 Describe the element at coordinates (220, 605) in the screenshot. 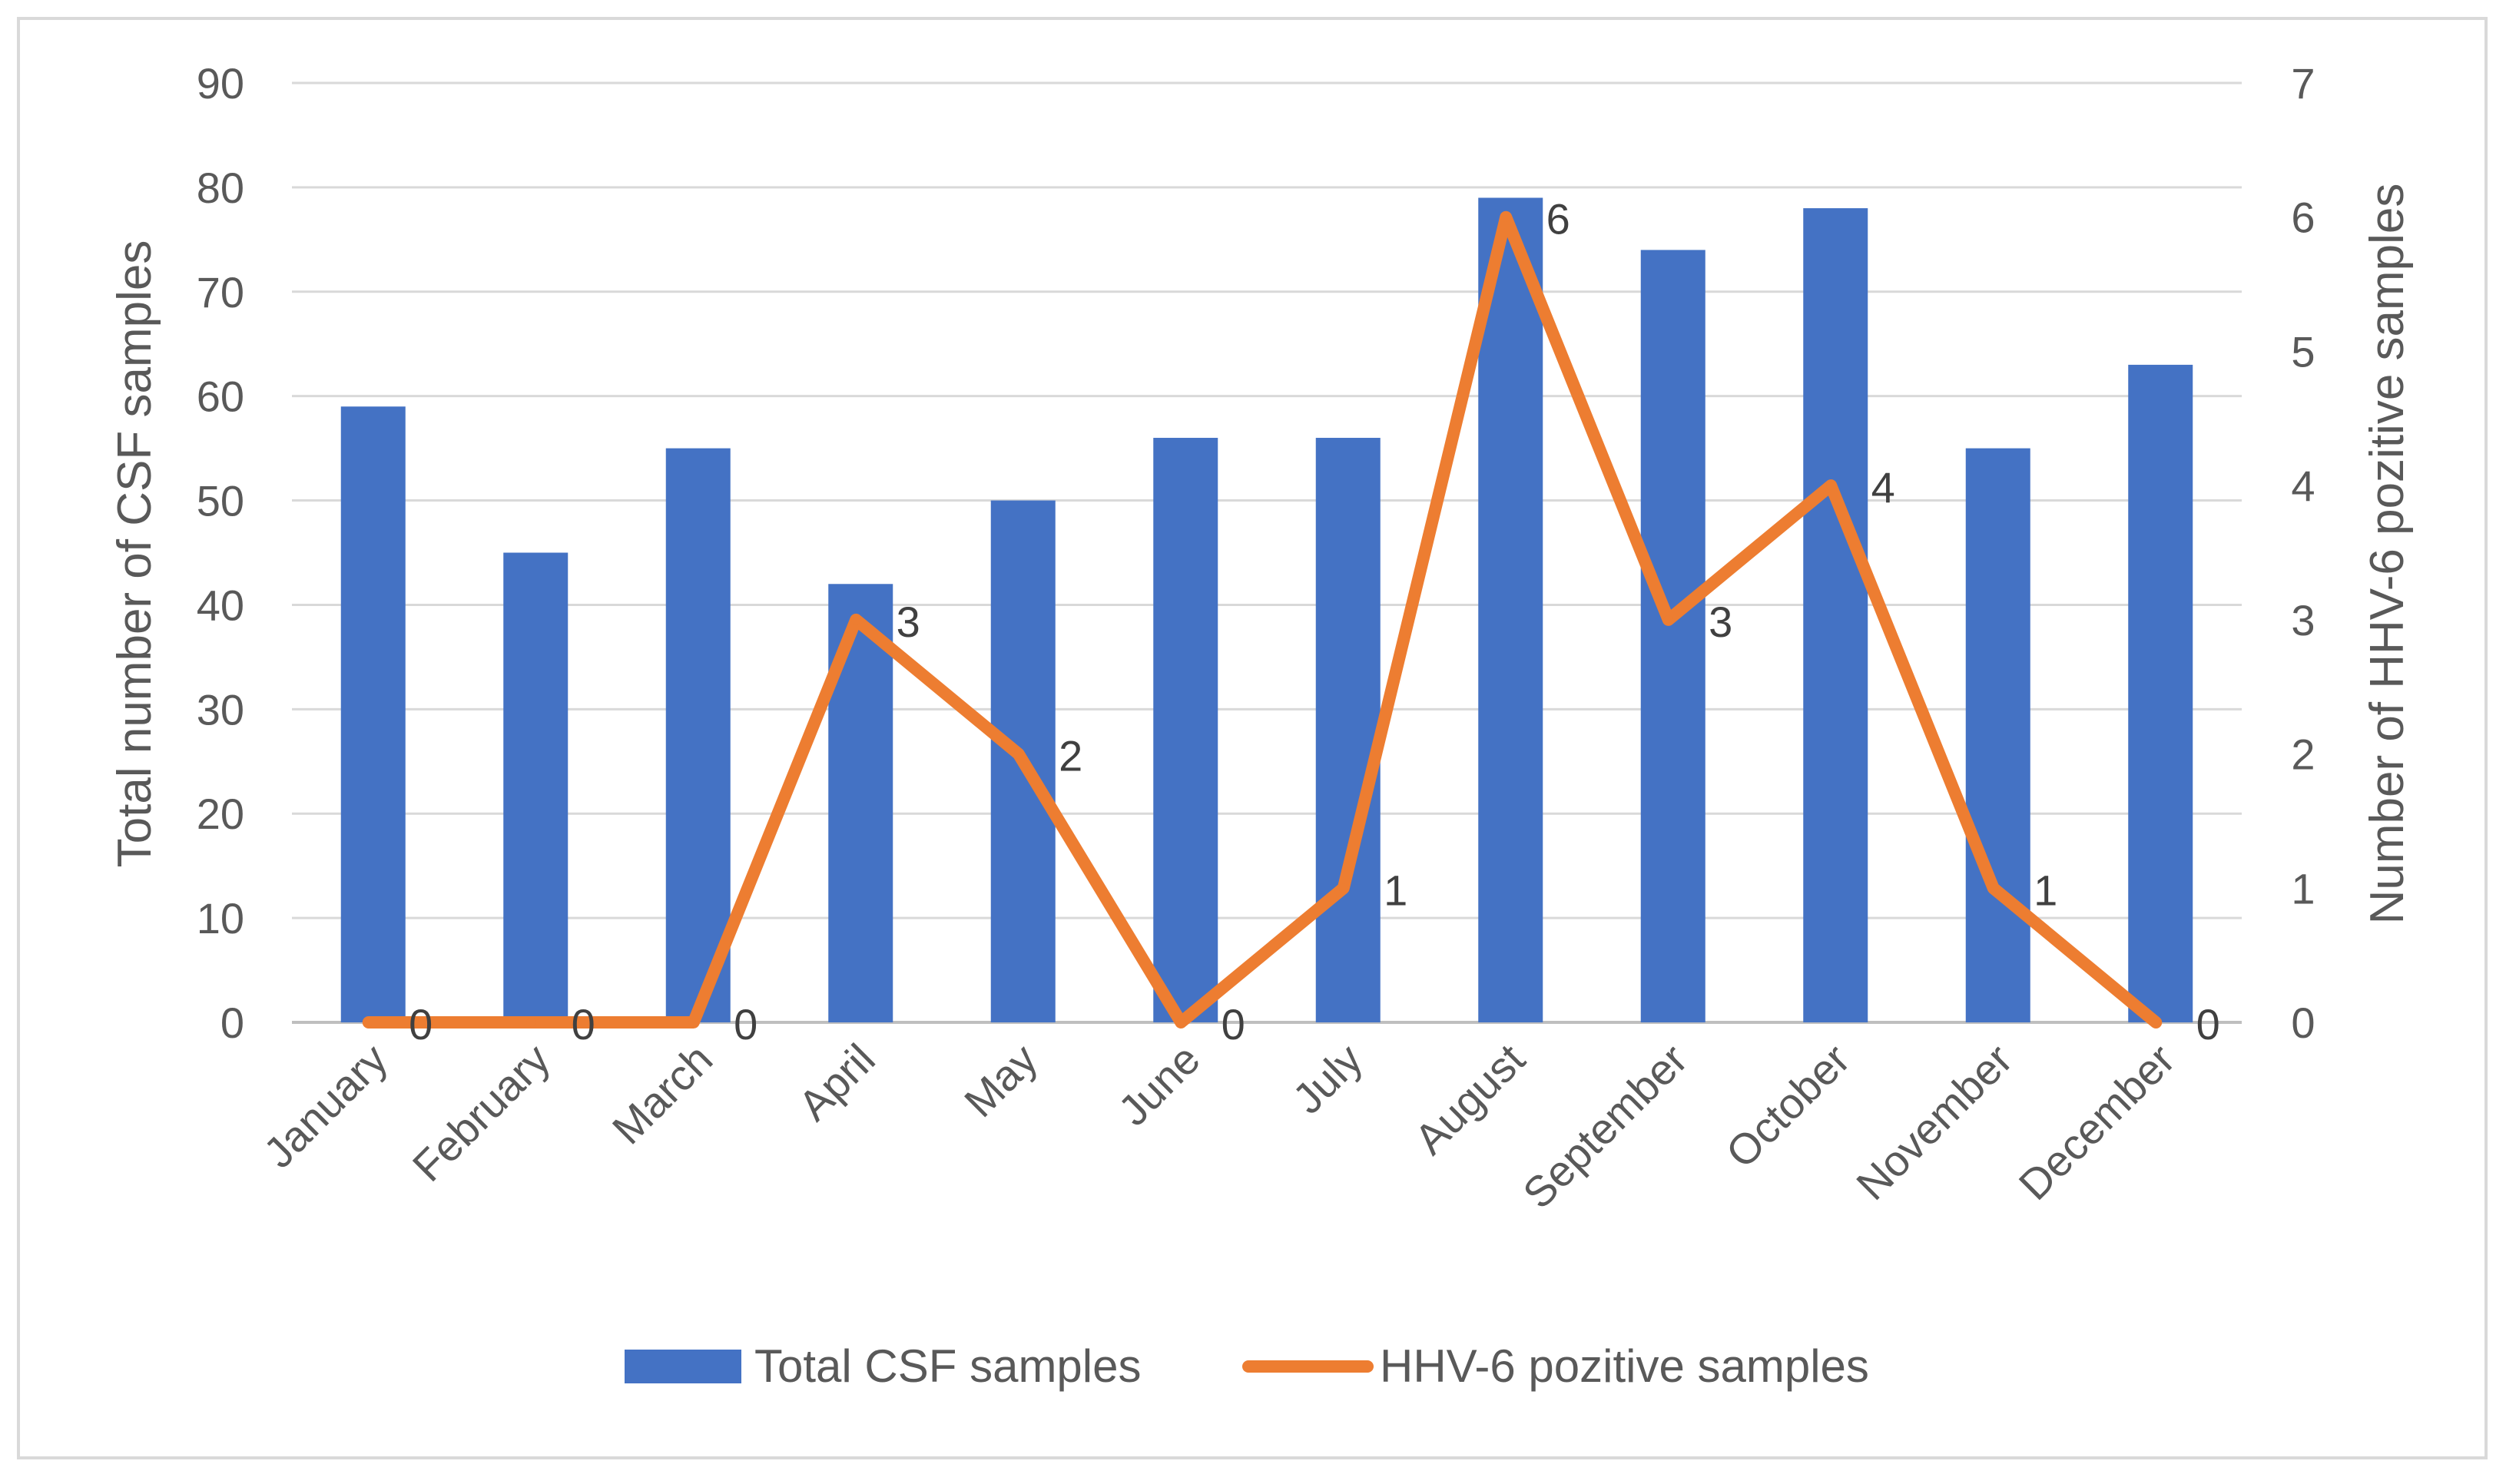

I see `y-left-tick-label: 40` at that location.